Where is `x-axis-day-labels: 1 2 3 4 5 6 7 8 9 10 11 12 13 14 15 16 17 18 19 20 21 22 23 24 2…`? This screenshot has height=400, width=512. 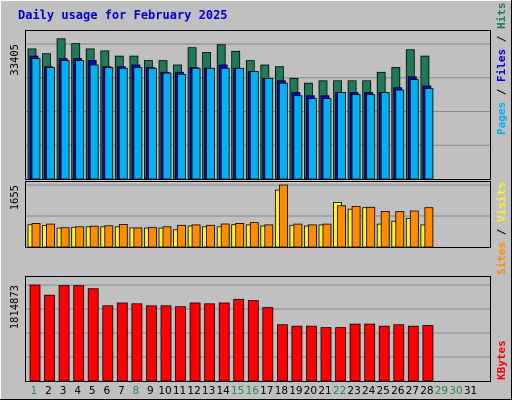 x-axis-day-labels: 1 2 3 4 5 6 7 8 9 10 11 12 13 14 15 16 17 18 19 20 21 22 23 24 2… is located at coordinates (254, 391).